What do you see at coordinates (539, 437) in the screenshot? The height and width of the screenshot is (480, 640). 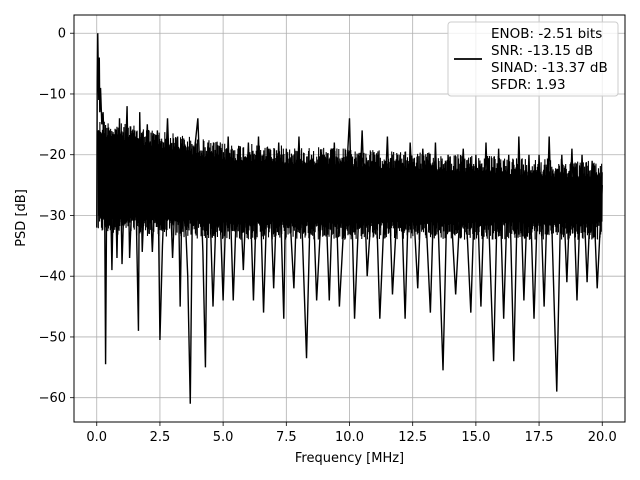 I see `x-tick-label: 17.5` at bounding box center [539, 437].